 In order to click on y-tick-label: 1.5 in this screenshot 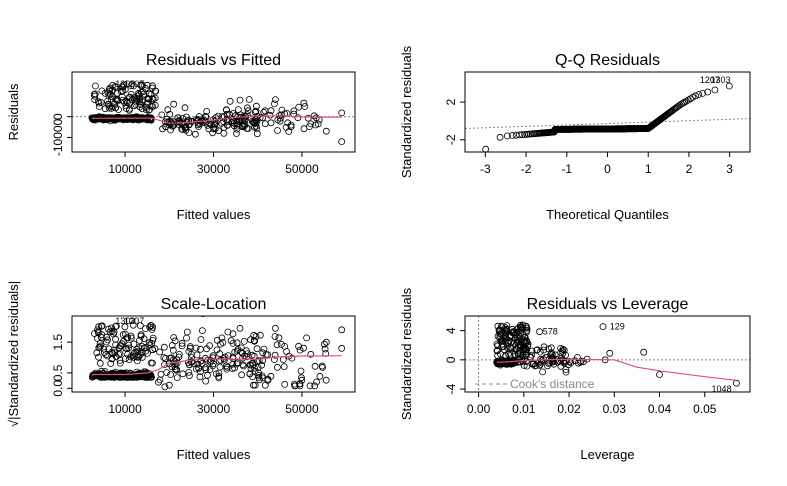, I will do `click(58, 341)`.